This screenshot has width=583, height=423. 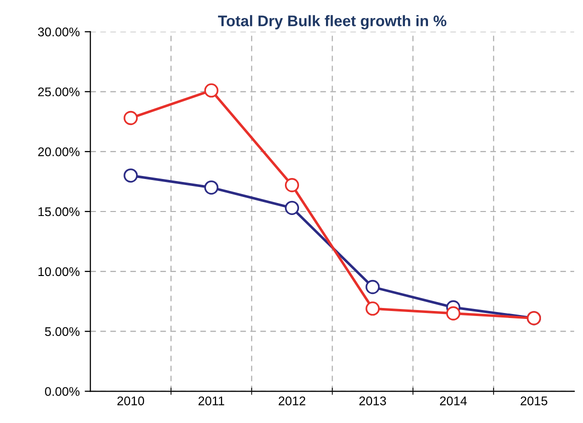 I want to click on x-tick-label: 2014, so click(x=453, y=401).